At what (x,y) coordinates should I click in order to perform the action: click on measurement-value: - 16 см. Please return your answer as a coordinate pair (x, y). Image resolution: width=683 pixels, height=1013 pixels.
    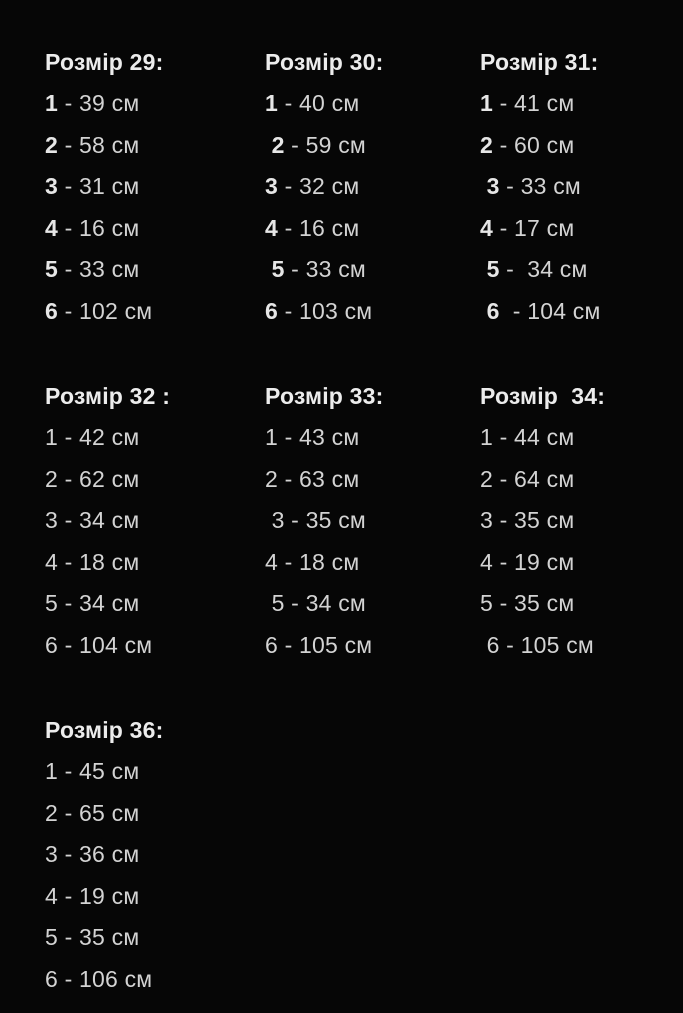
    Looking at the image, I should click on (99, 227).